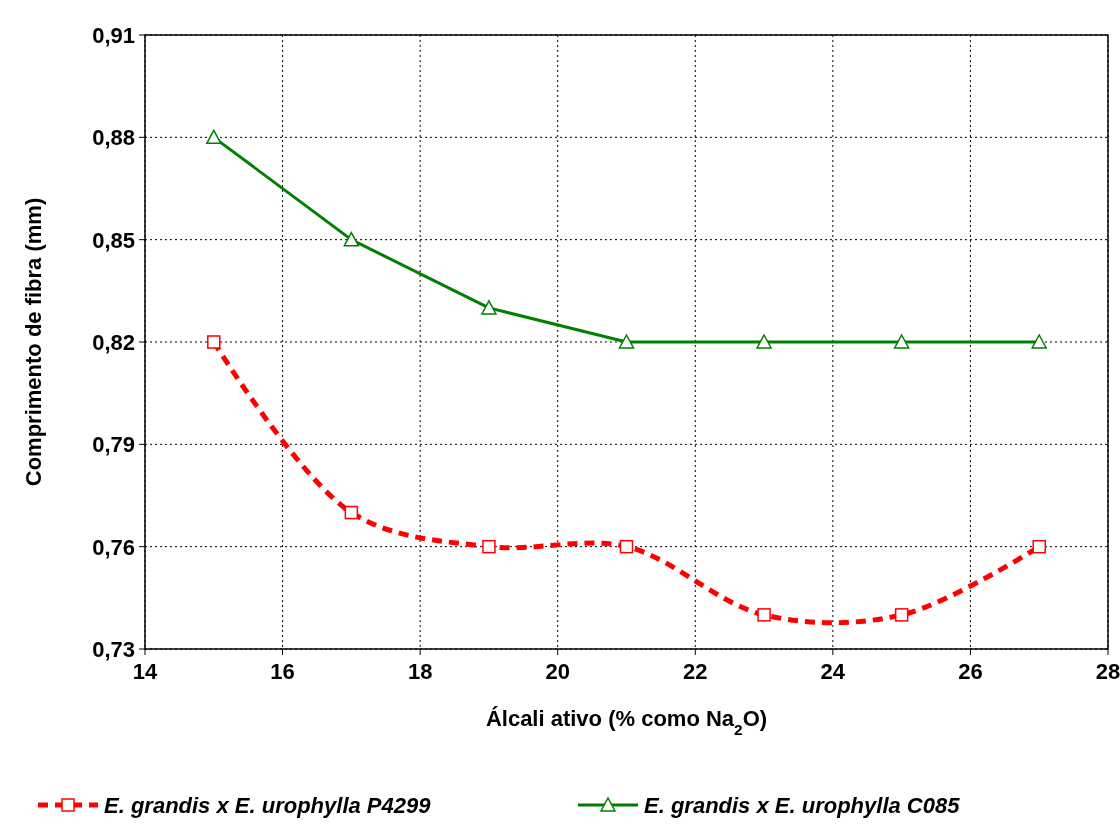 Image resolution: width=1120 pixels, height=826 pixels. Describe the element at coordinates (1107, 671) in the screenshot. I see `x-tick-label: 28` at that location.